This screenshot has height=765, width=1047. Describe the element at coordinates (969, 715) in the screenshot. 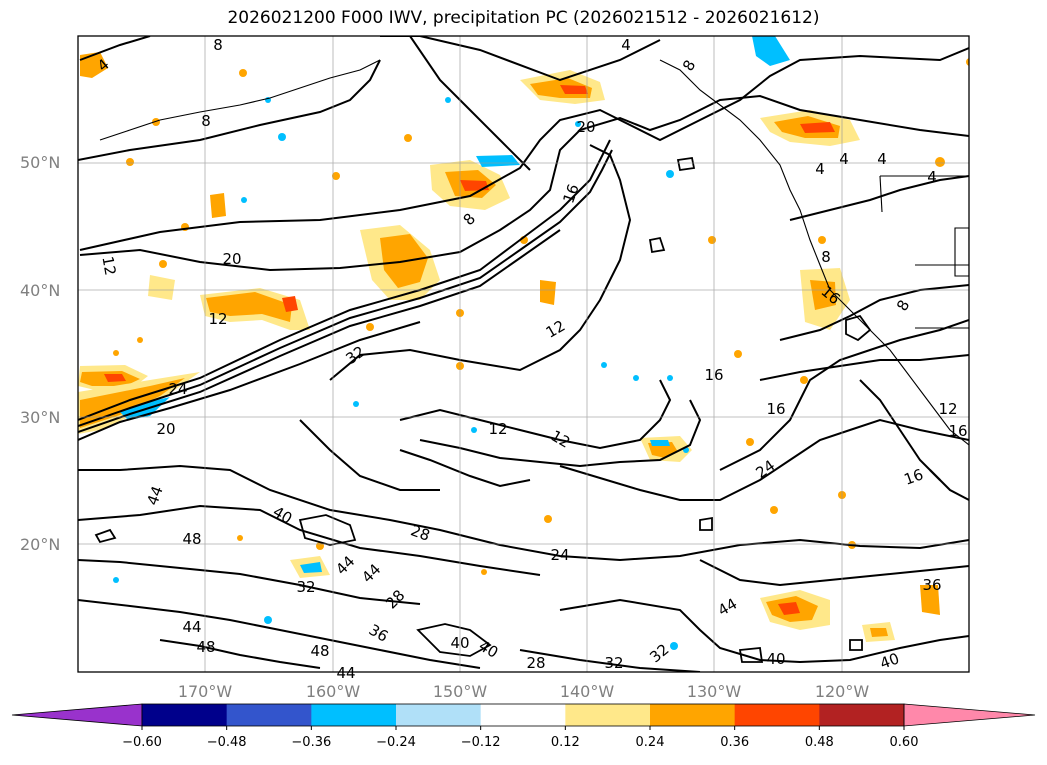

I see `colorbar-extend-high` at that location.